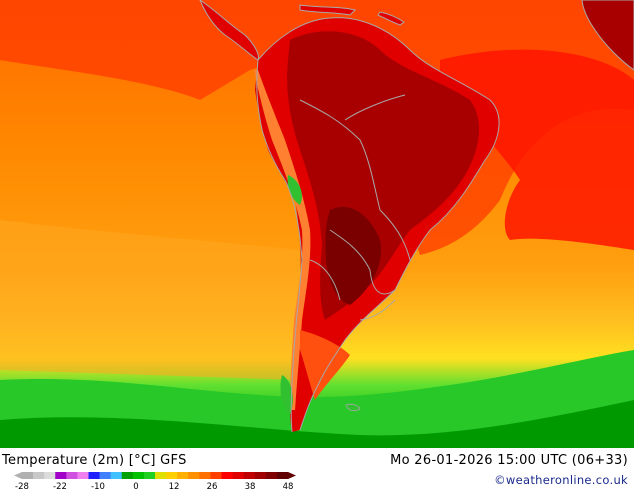  I want to click on andes-cold-patch, so click(294, 190).